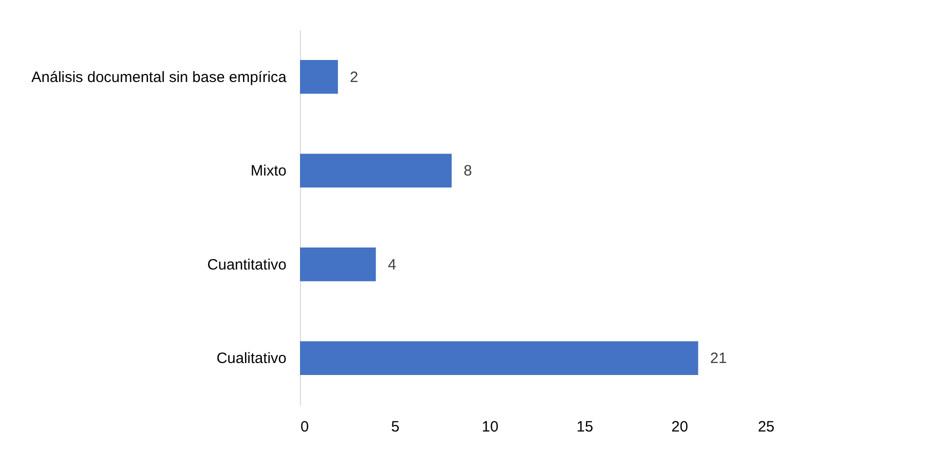 The image size is (944, 462). Describe the element at coordinates (679, 427) in the screenshot. I see `x-tick-label: 20` at that location.